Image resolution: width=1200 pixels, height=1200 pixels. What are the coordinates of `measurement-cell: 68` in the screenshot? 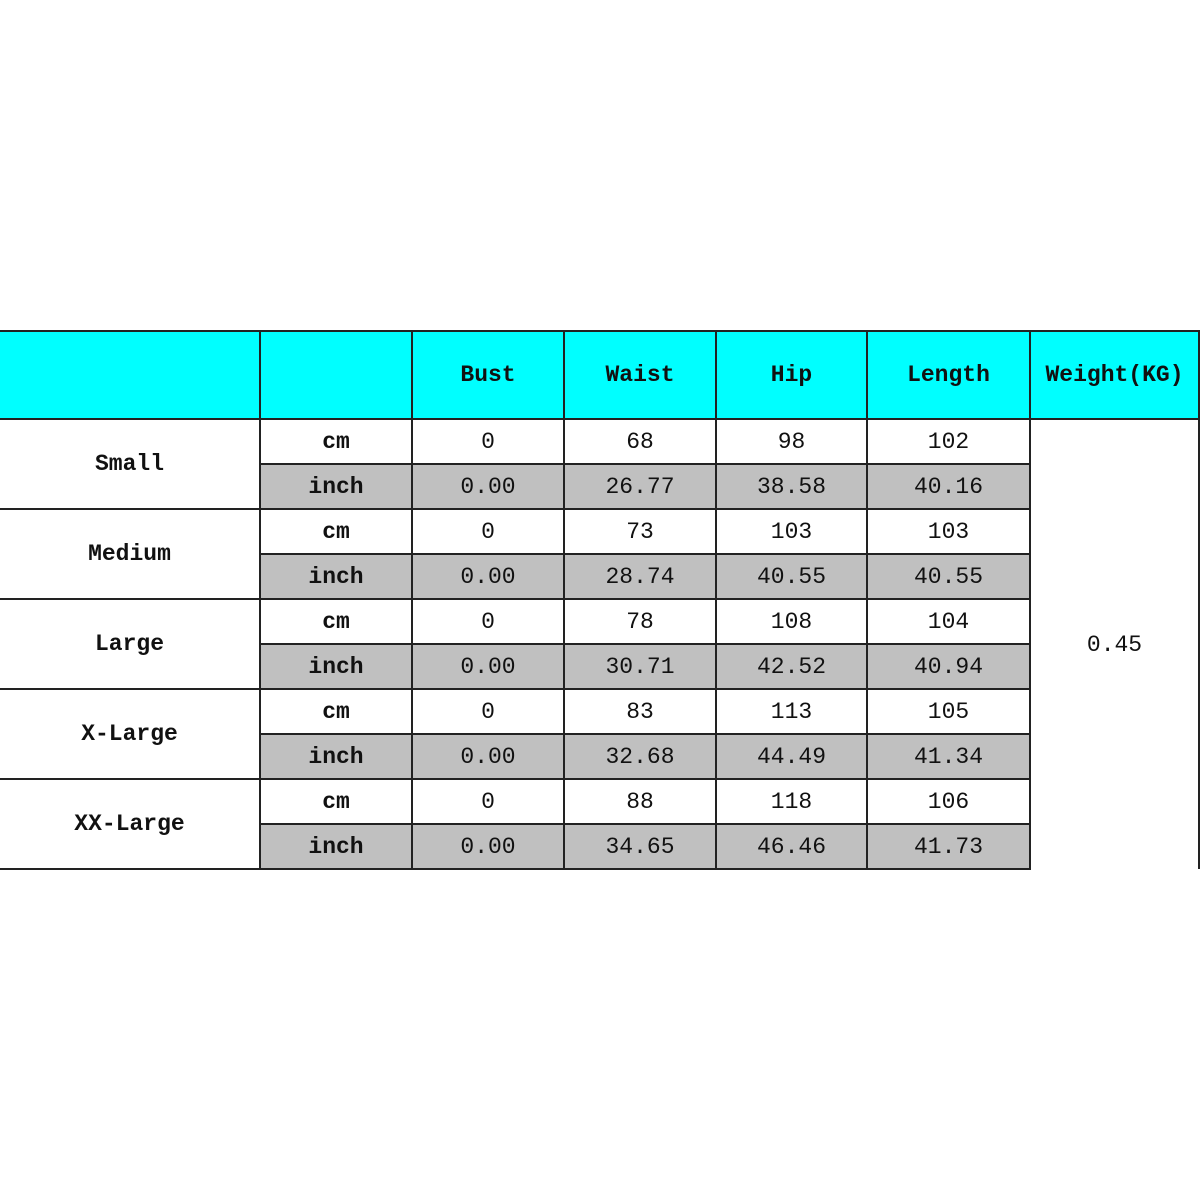 It's located at (640, 441).